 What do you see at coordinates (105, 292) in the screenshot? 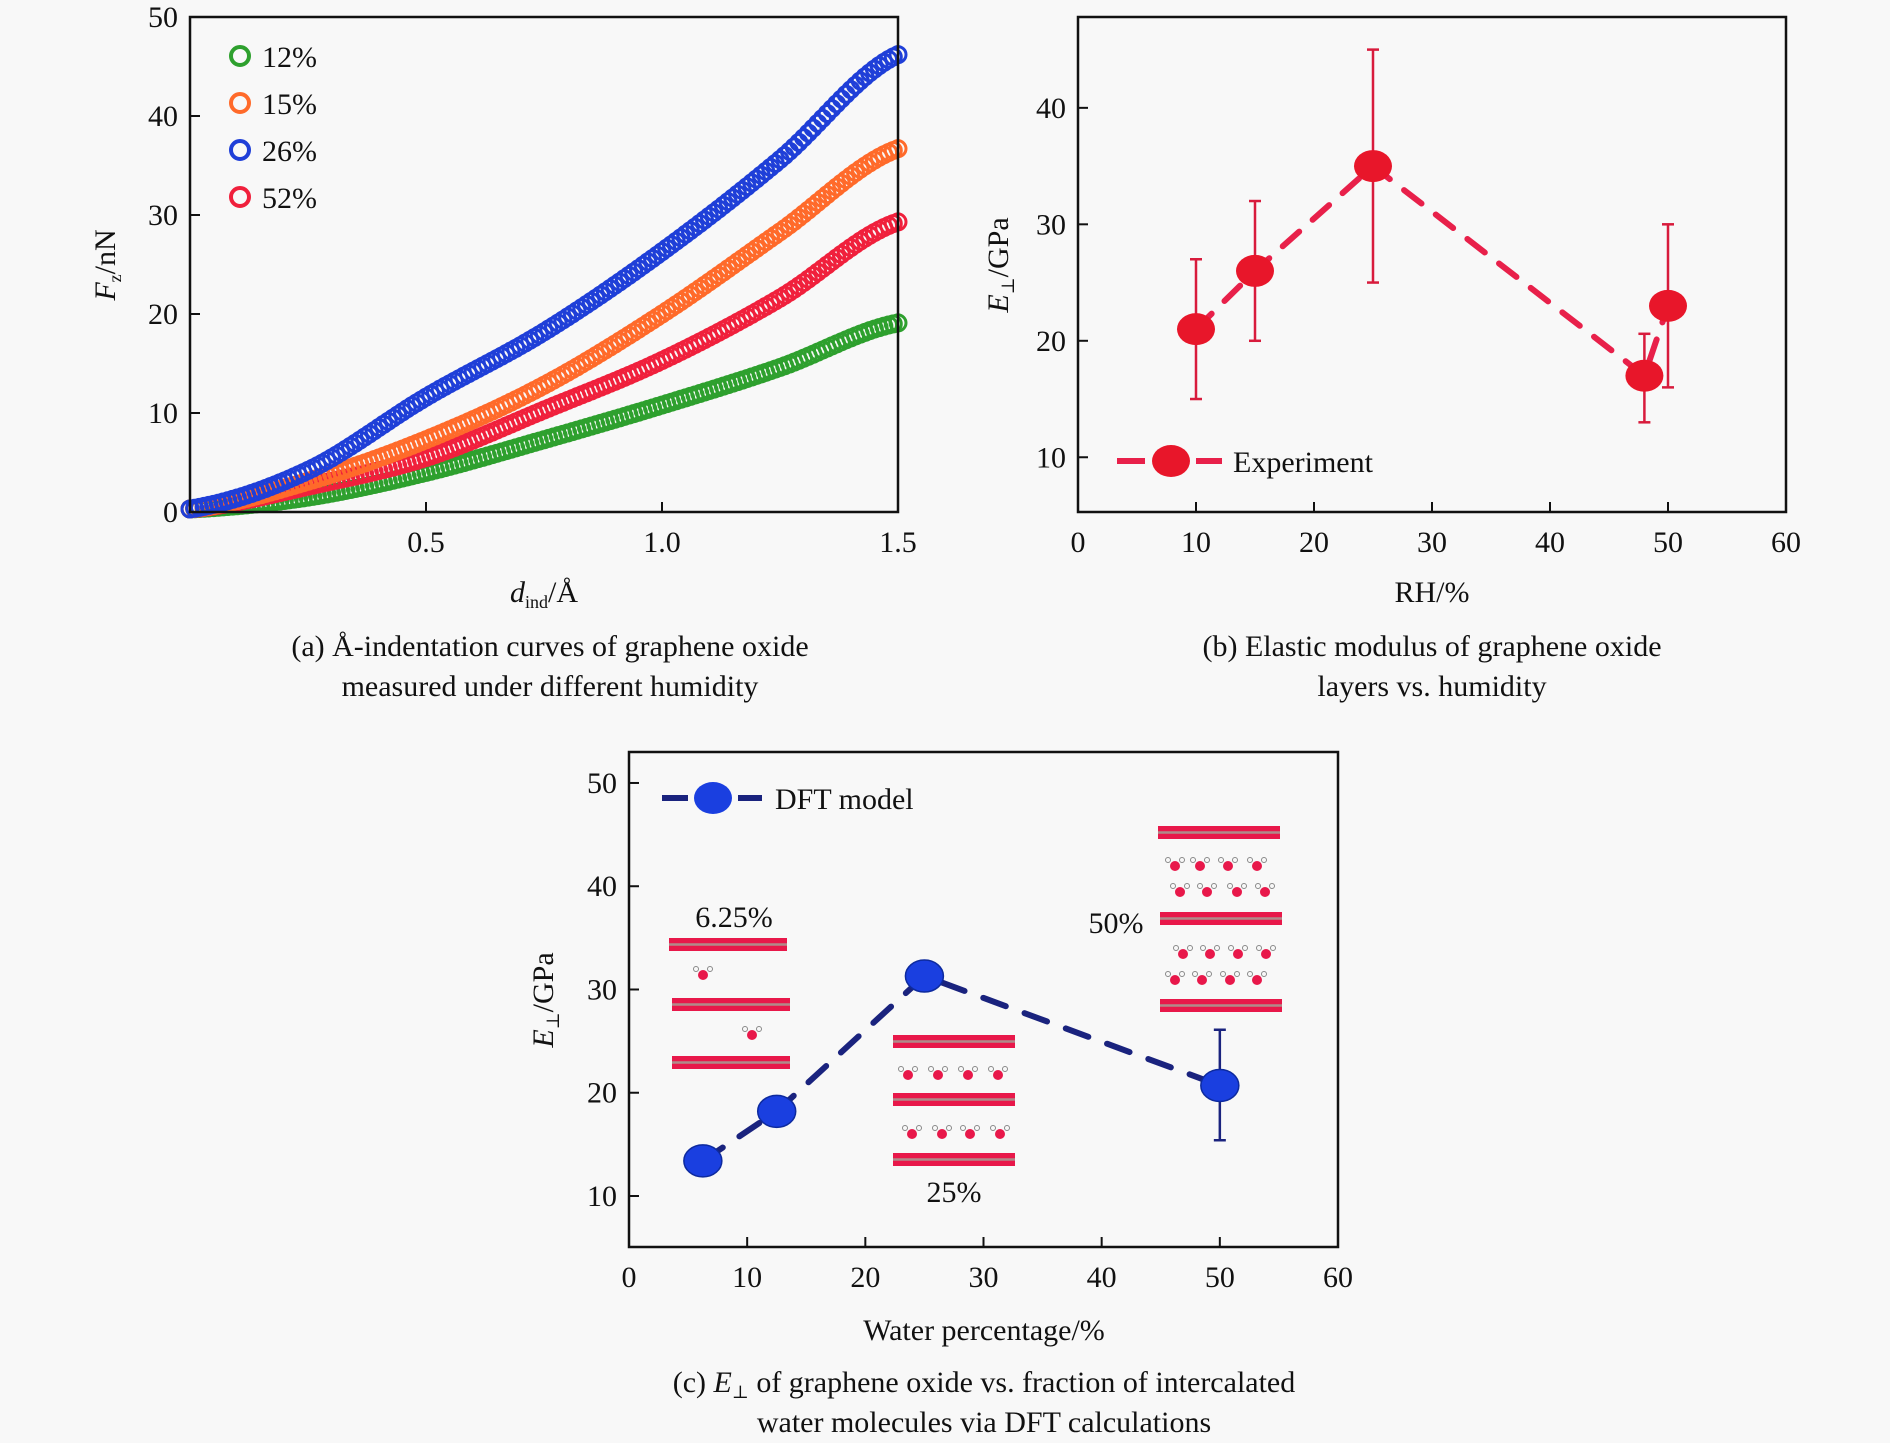
I see `ylabel-symbol: F` at bounding box center [105, 292].